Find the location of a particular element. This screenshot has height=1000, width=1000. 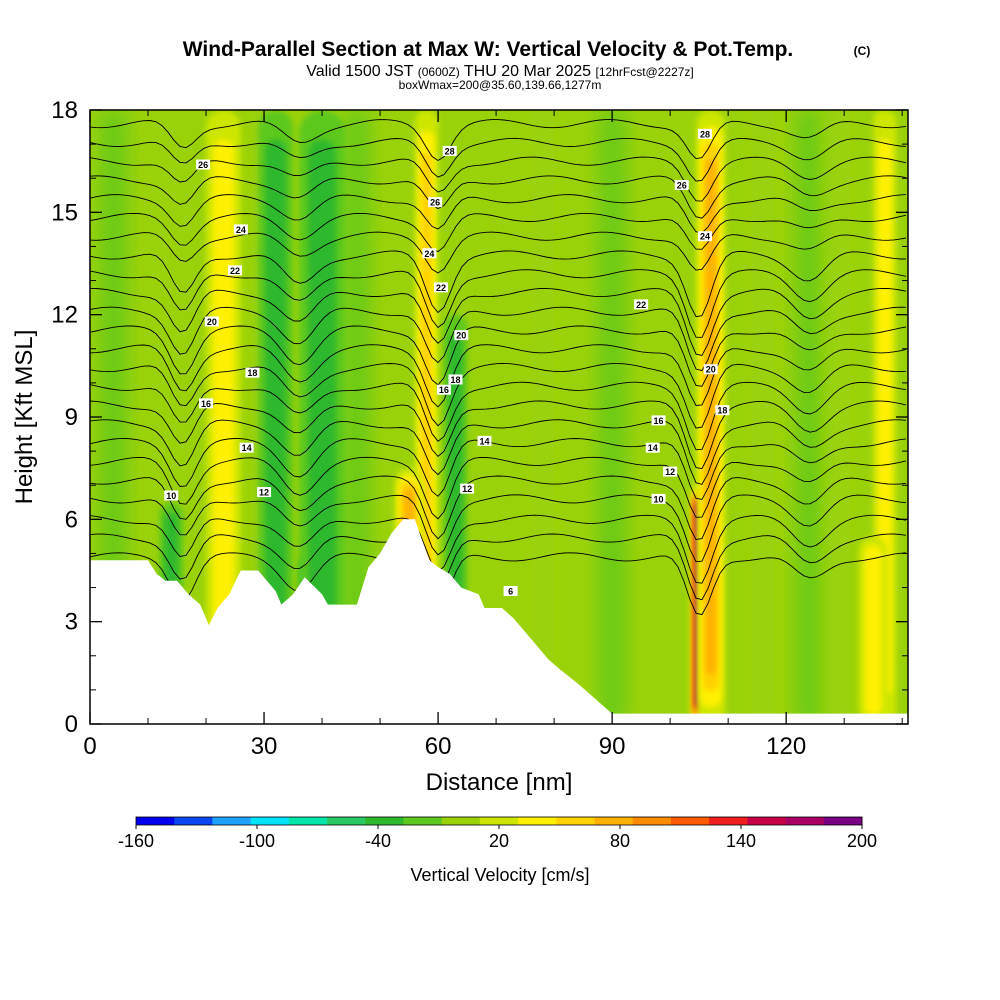

theta-label: 28 is located at coordinates (704, 133).